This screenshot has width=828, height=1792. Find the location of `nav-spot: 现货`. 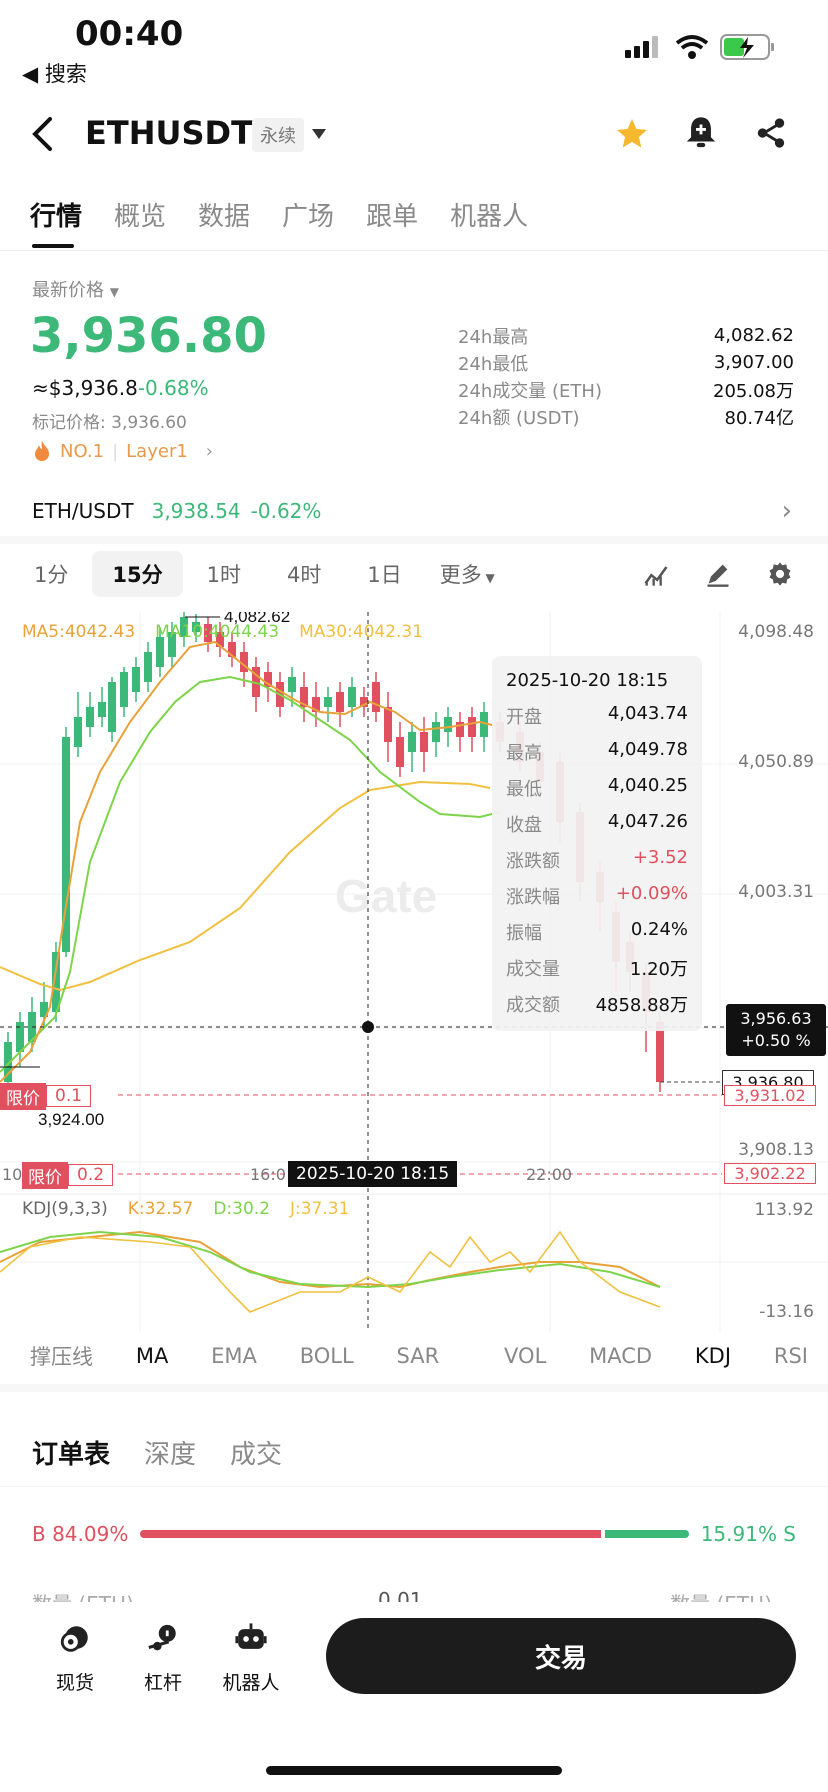

nav-spot: 现货 is located at coordinates (75, 1658).